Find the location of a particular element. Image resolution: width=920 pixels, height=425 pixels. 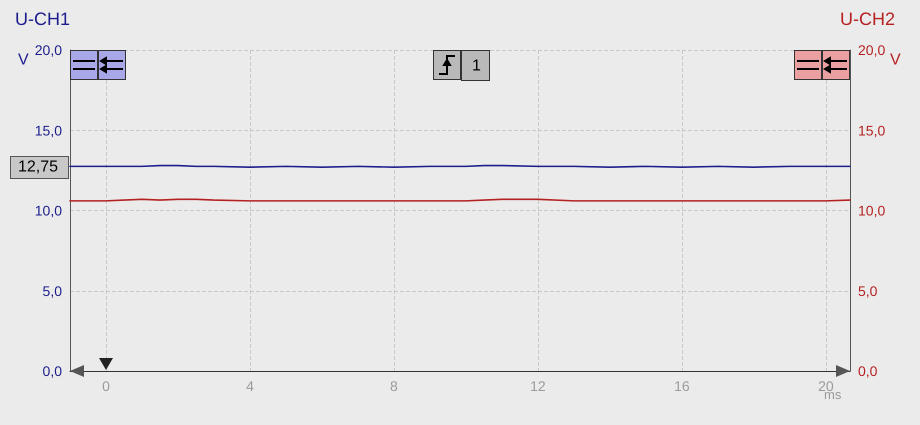

x-tick-label: 16 is located at coordinates (682, 386).